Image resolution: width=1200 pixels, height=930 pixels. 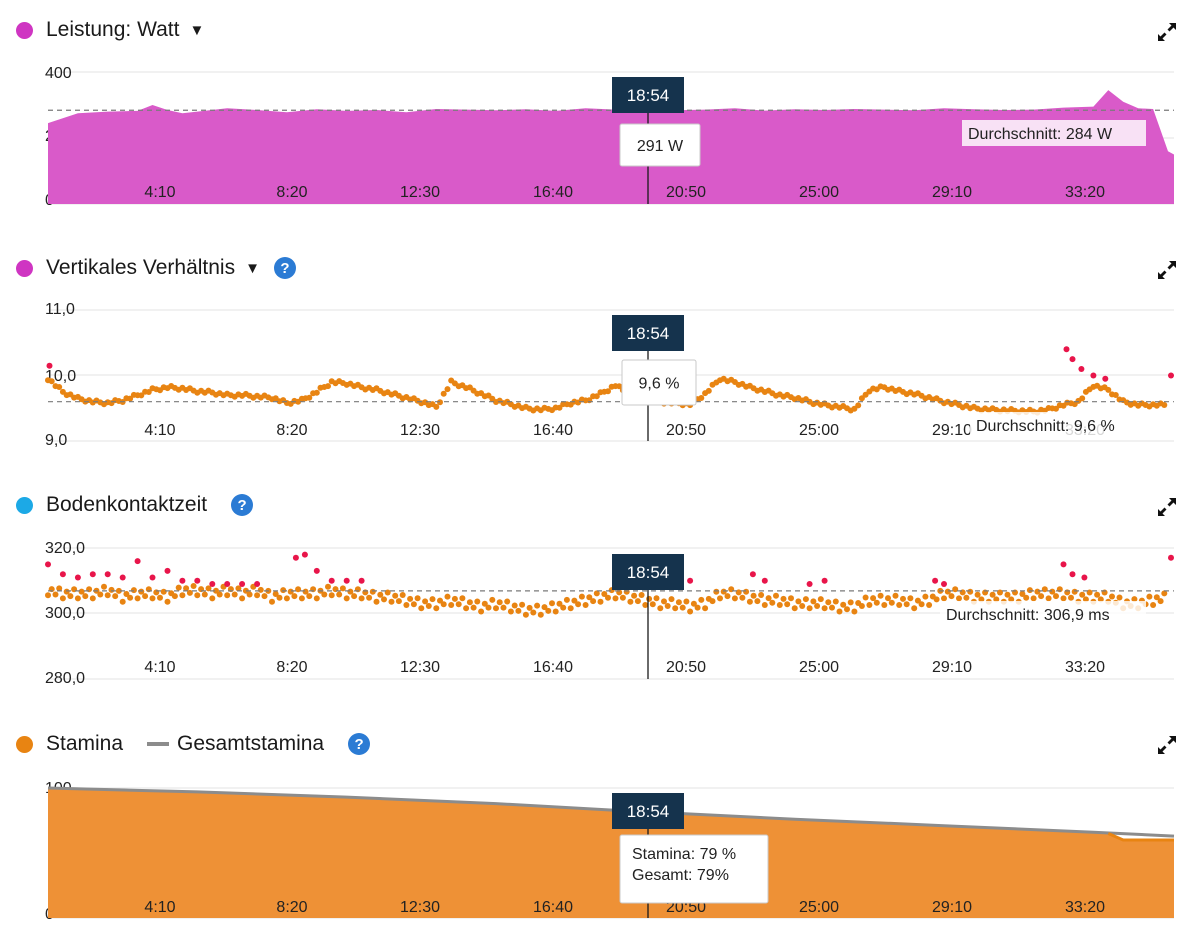 What do you see at coordinates (1140, 837) in the screenshot?
I see `stamina-line` at bounding box center [1140, 837].